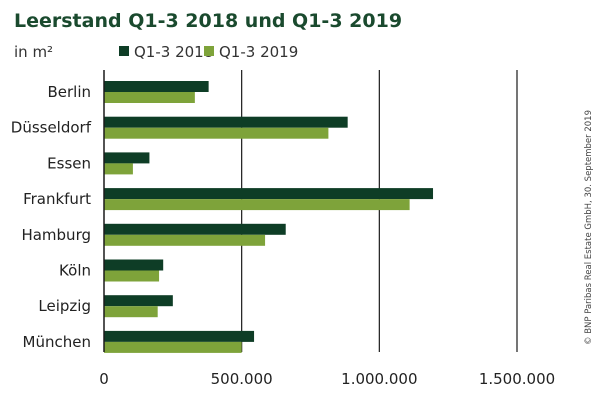 Image resolution: width=600 pixels, height=409 pixels. What do you see at coordinates (242, 379) in the screenshot?
I see `x-tick-label-1: 500.000` at bounding box center [242, 379].